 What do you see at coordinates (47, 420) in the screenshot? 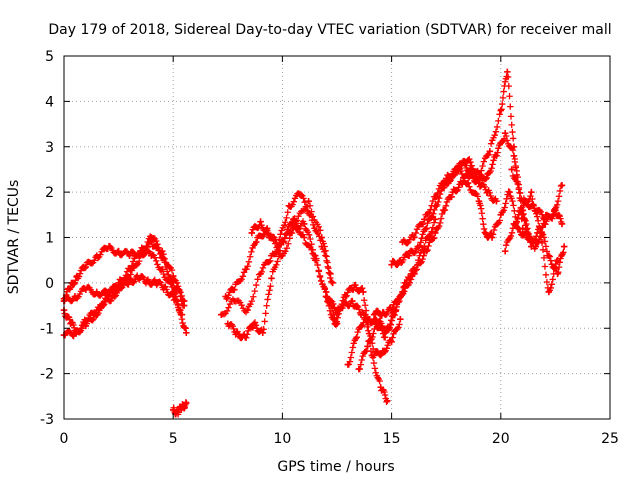
I see `y-tick-label: -3` at bounding box center [47, 420].